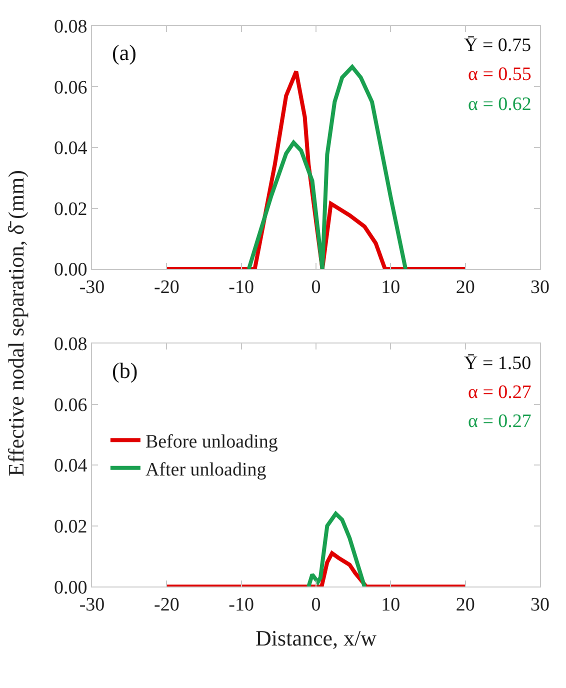  What do you see at coordinates (211, 442) in the screenshot?
I see `legend-label: Before unloading` at bounding box center [211, 442].